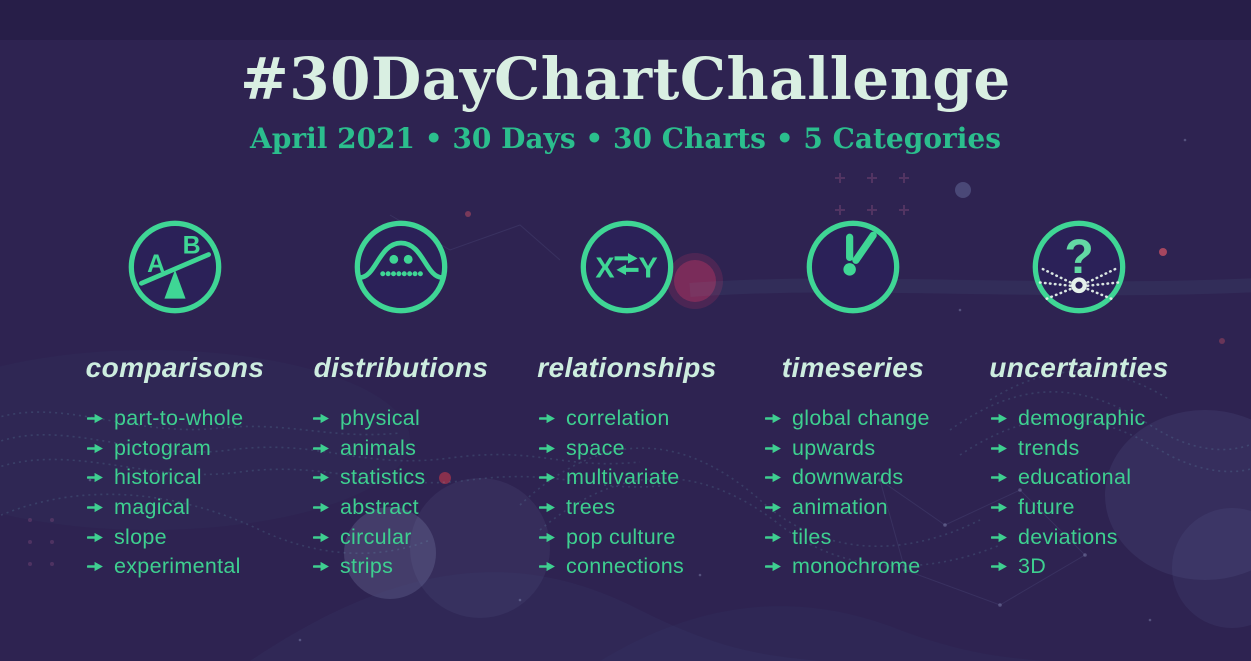  Describe the element at coordinates (401, 367) in the screenshot. I see `category-name: distributions` at that location.